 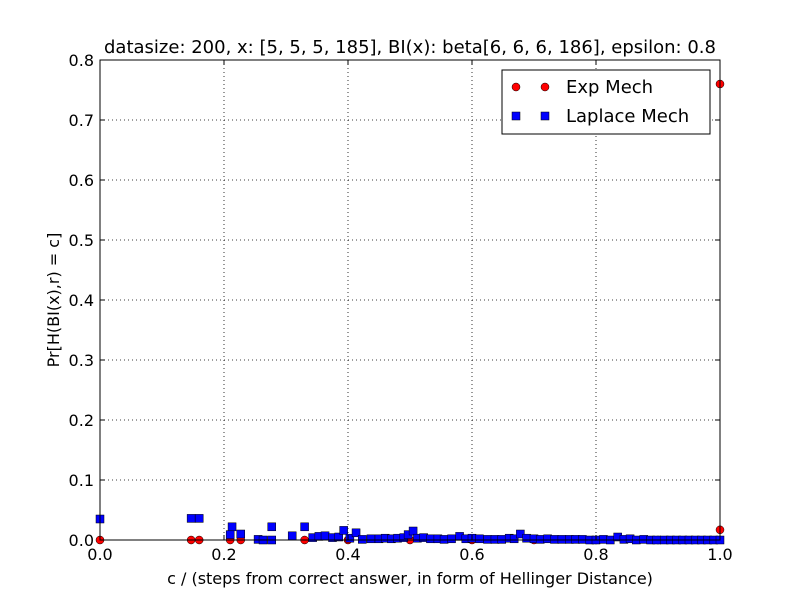 I want to click on y-tick-label: 0.4, so click(x=81, y=300).